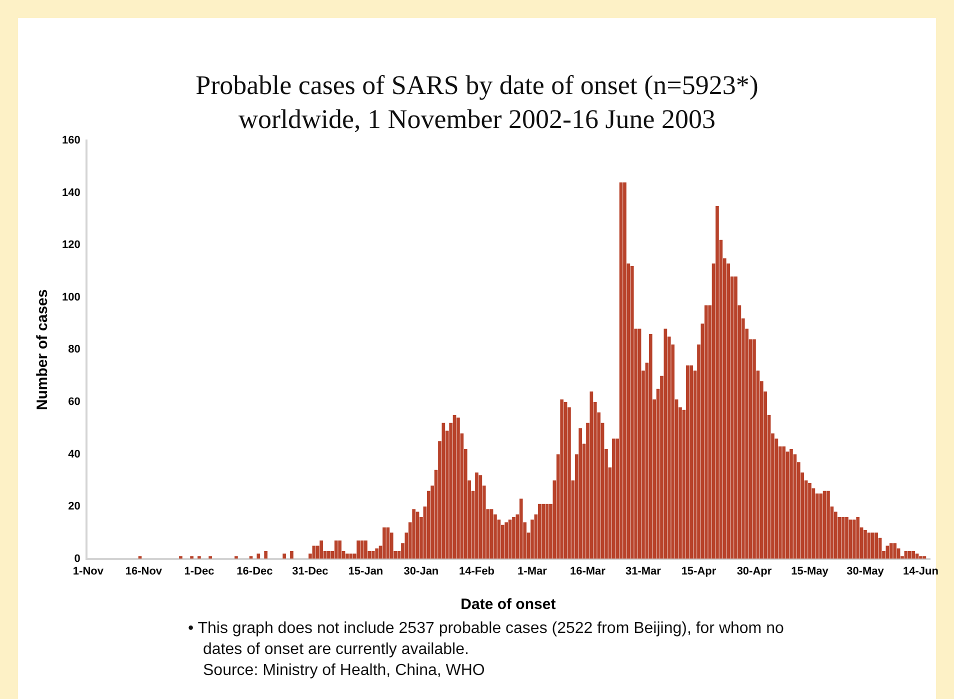 Image resolution: width=954 pixels, height=699 pixels. What do you see at coordinates (254, 571) in the screenshot?
I see `x-tick-label: 16-Dec` at bounding box center [254, 571].